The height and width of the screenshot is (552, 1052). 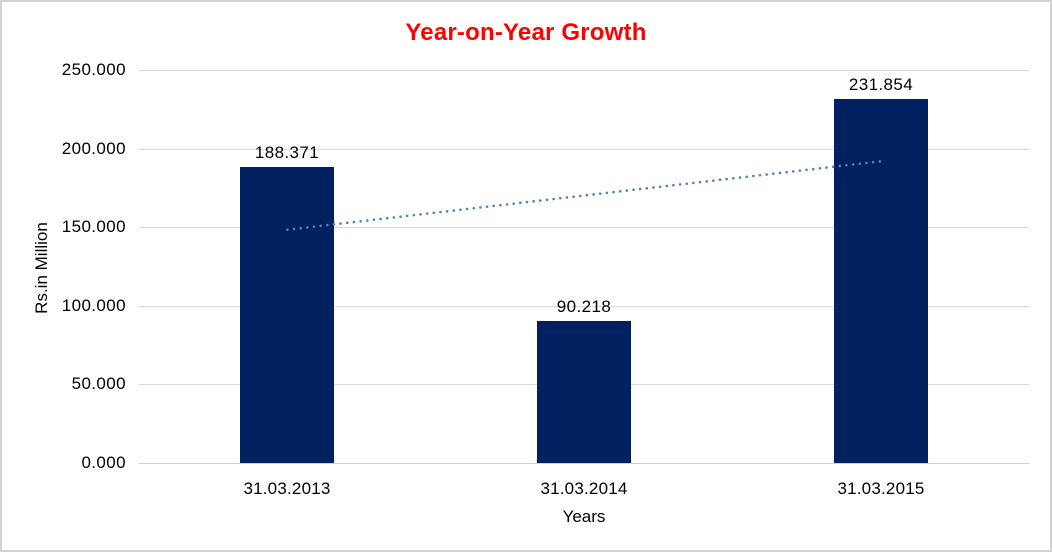 What do you see at coordinates (584, 463) in the screenshot?
I see `x-axis-line` at bounding box center [584, 463].